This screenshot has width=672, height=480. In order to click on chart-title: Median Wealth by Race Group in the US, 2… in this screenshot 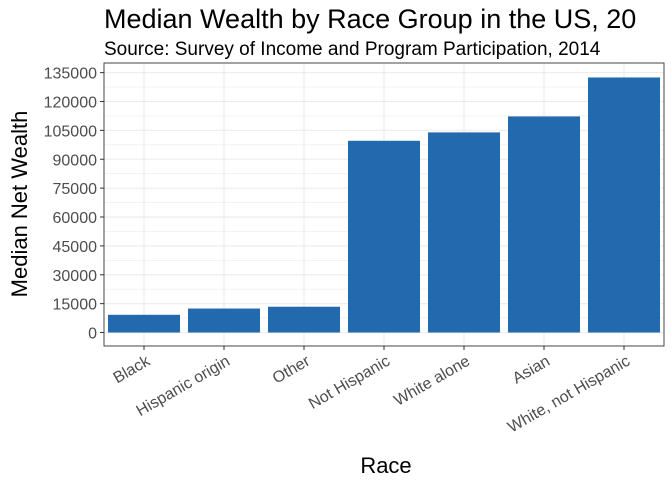, I will do `click(370, 19)`.